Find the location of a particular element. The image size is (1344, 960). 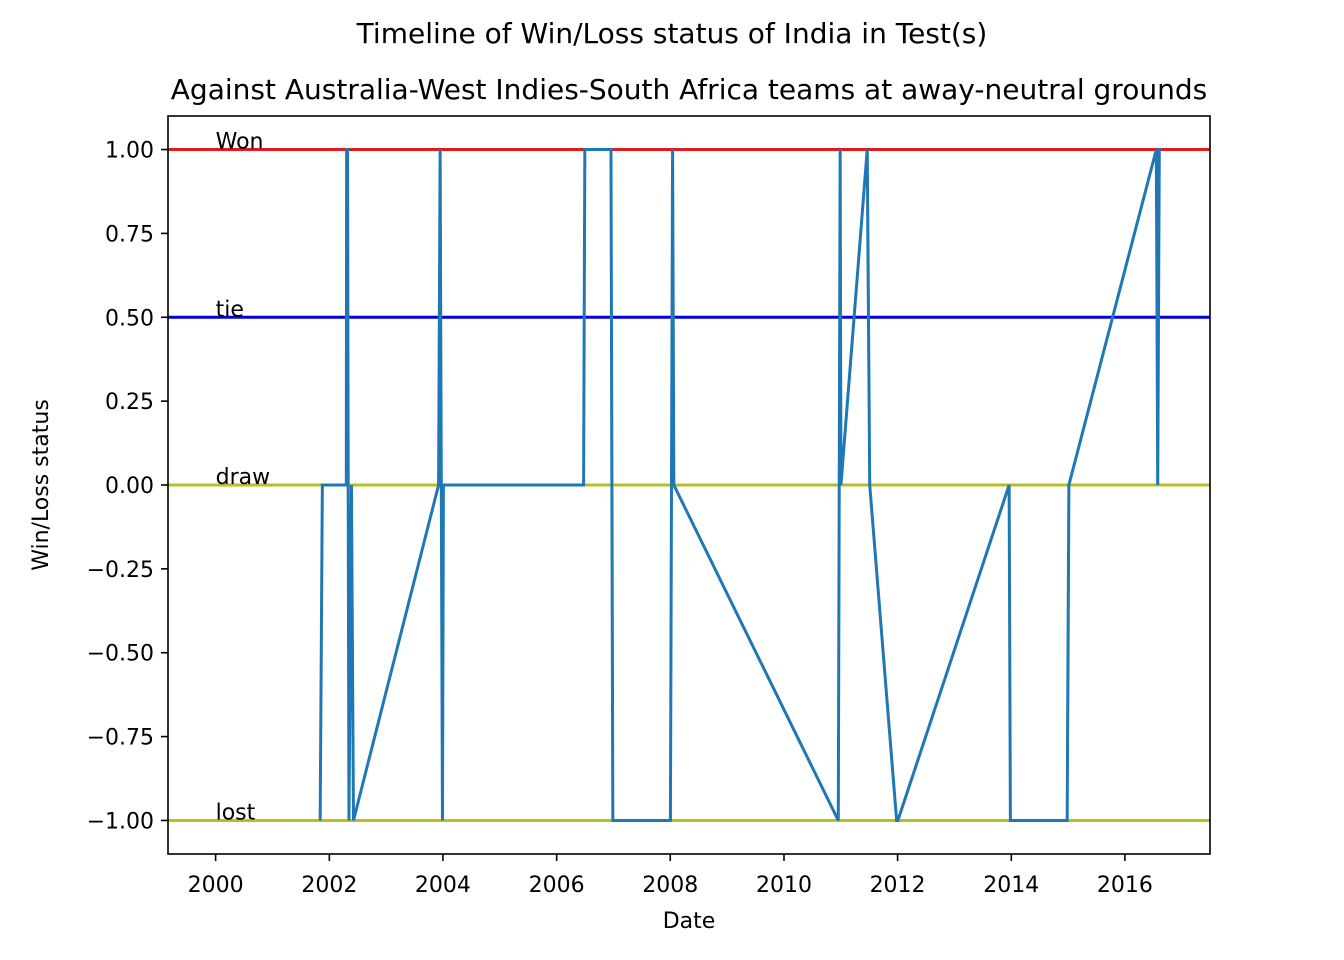

reference-label-won: Won is located at coordinates (240, 142).